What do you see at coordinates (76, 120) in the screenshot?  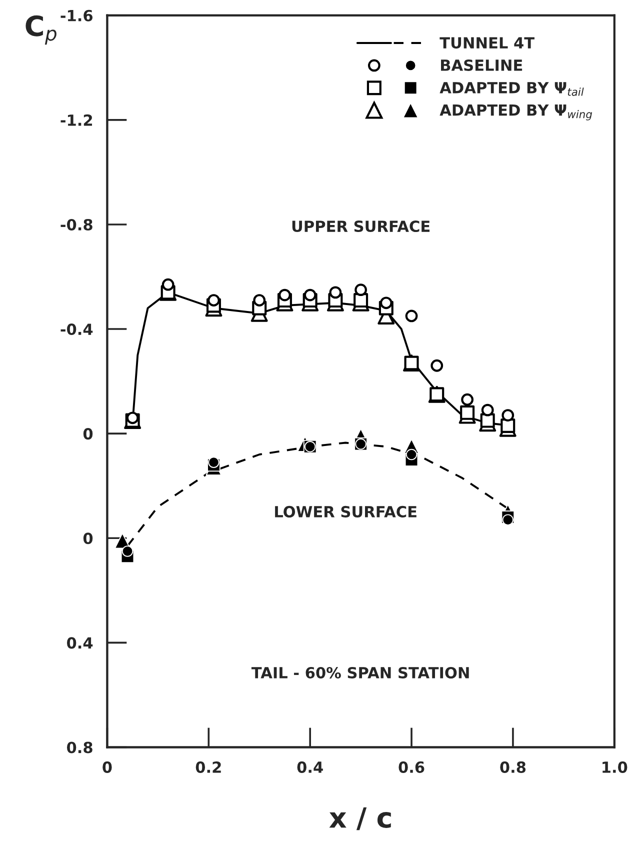 I see `y-tick-label: -1.2` at bounding box center [76, 120].